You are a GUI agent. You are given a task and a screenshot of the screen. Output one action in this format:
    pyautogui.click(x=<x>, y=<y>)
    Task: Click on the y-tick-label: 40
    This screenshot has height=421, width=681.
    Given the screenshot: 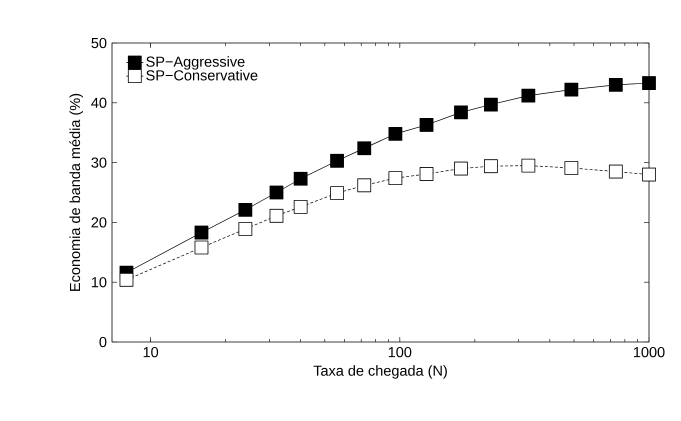 What is the action you would take?
    pyautogui.click(x=98, y=103)
    